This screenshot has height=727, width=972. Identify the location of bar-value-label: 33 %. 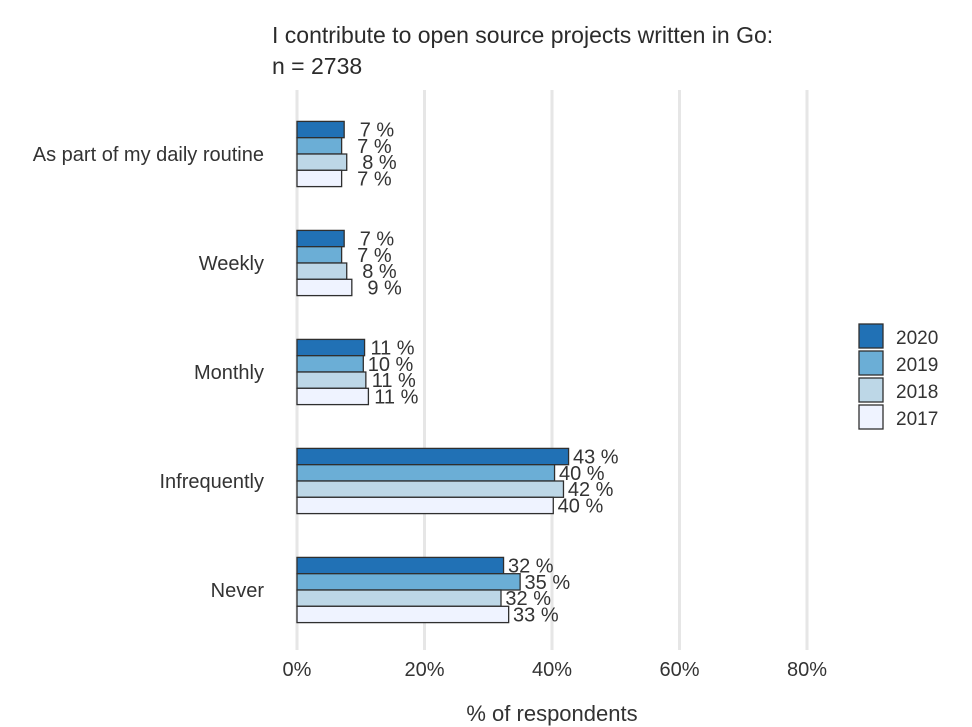
(536, 615).